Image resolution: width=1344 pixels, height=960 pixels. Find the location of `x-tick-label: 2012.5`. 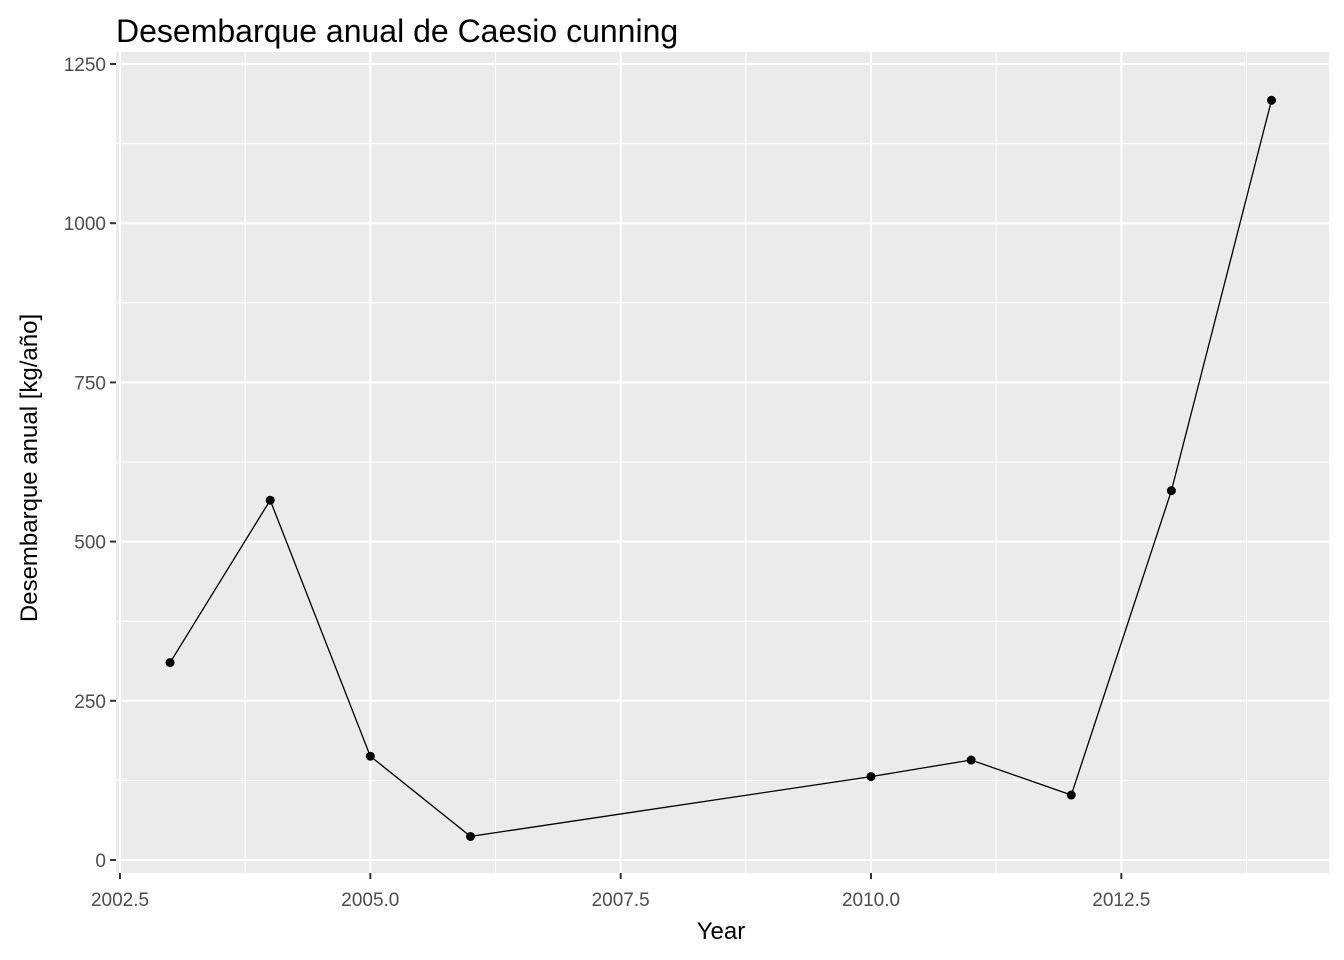

x-tick-label: 2012.5 is located at coordinates (1121, 900).